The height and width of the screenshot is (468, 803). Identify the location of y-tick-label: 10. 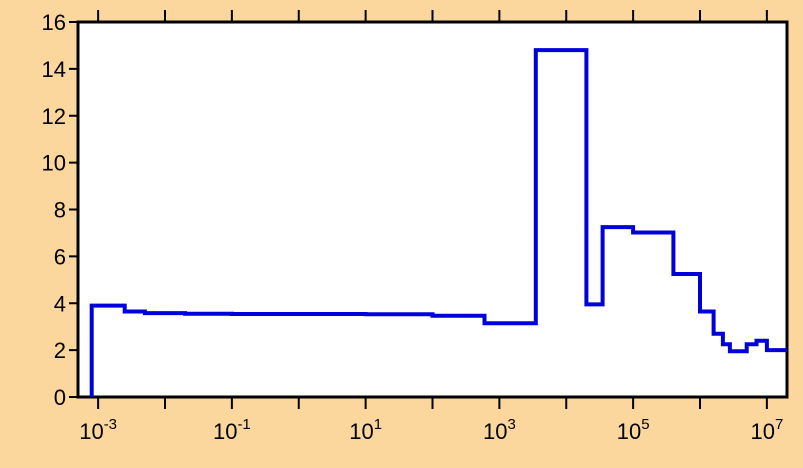
(54, 163).